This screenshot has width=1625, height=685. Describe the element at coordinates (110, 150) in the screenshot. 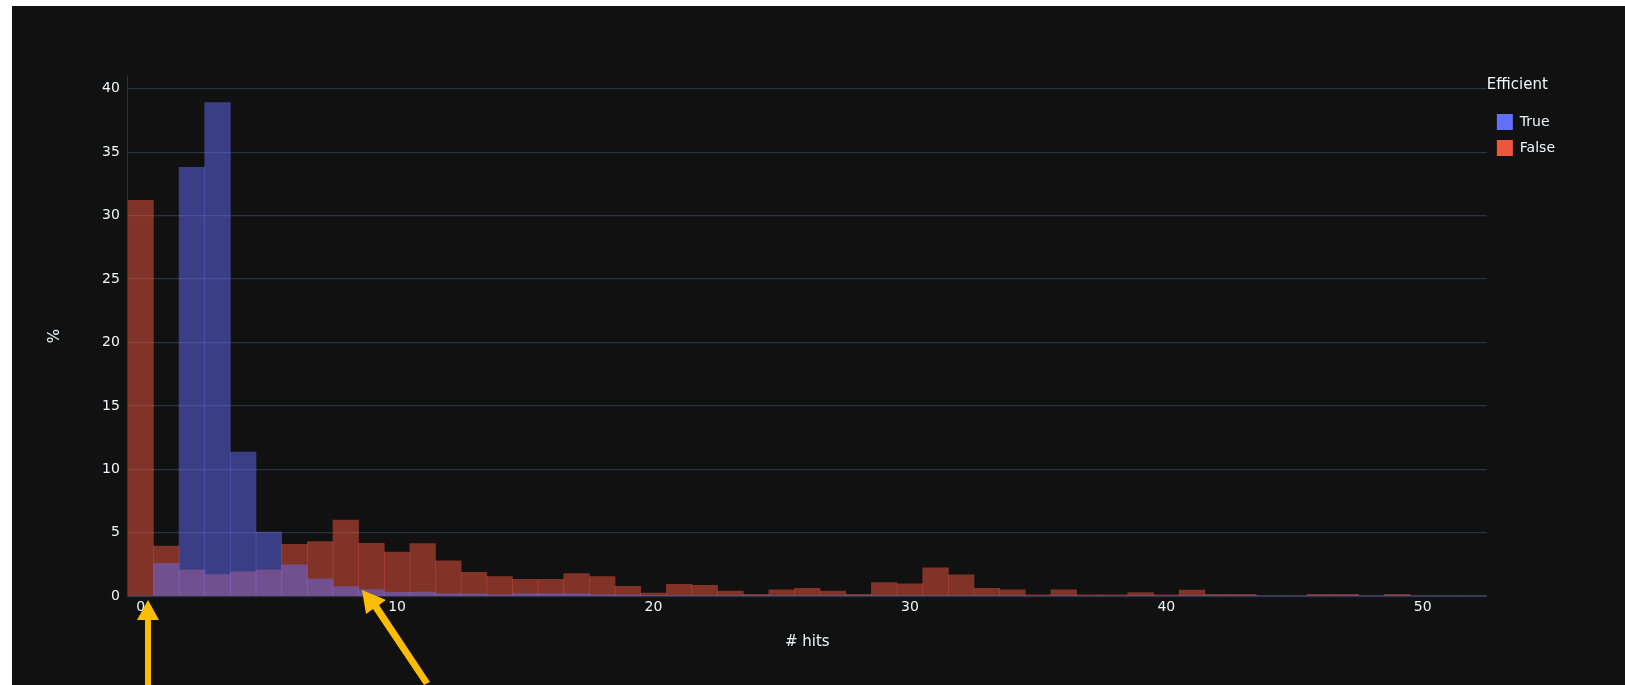

I see `y-tick-label: 35` at that location.